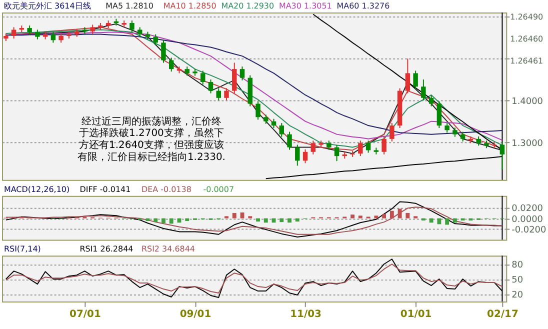  What do you see at coordinates (189, 6) in the screenshot?
I see `text: MA10 1.2850` at bounding box center [189, 6].